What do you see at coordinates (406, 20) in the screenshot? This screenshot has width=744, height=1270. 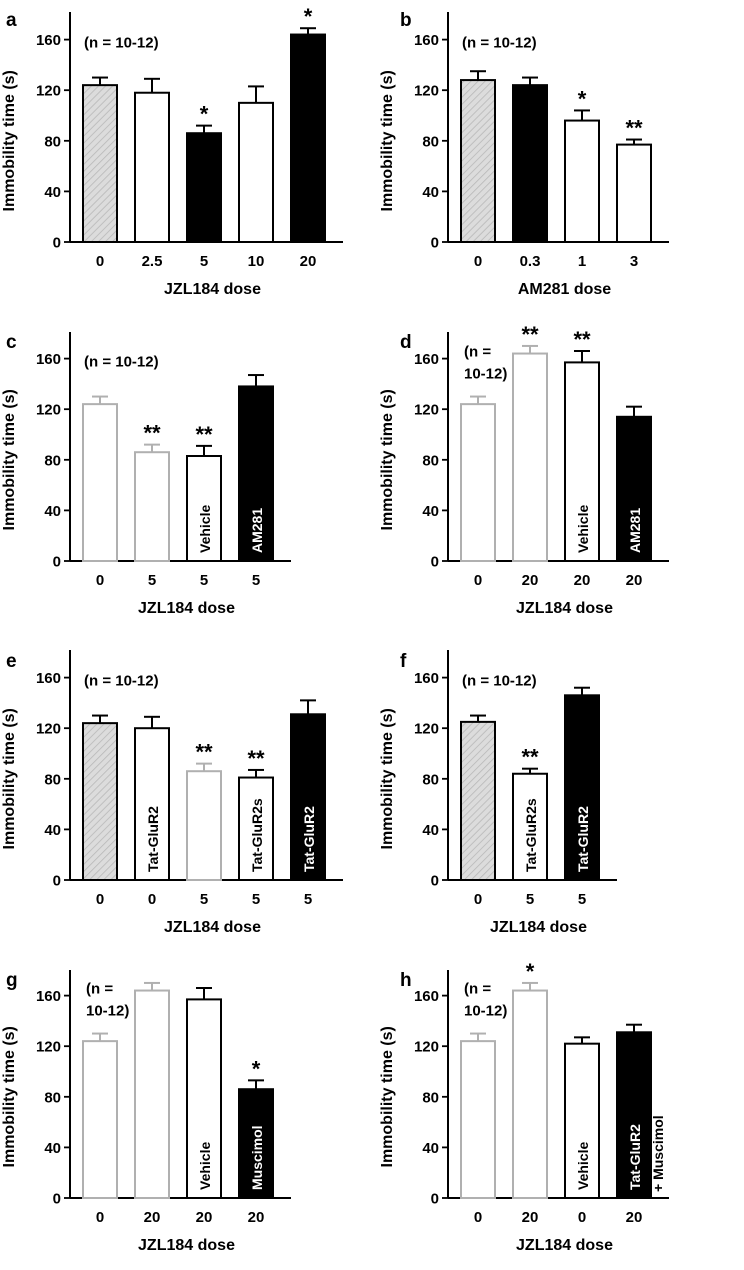 I see `panel-letter: b` at bounding box center [406, 20].